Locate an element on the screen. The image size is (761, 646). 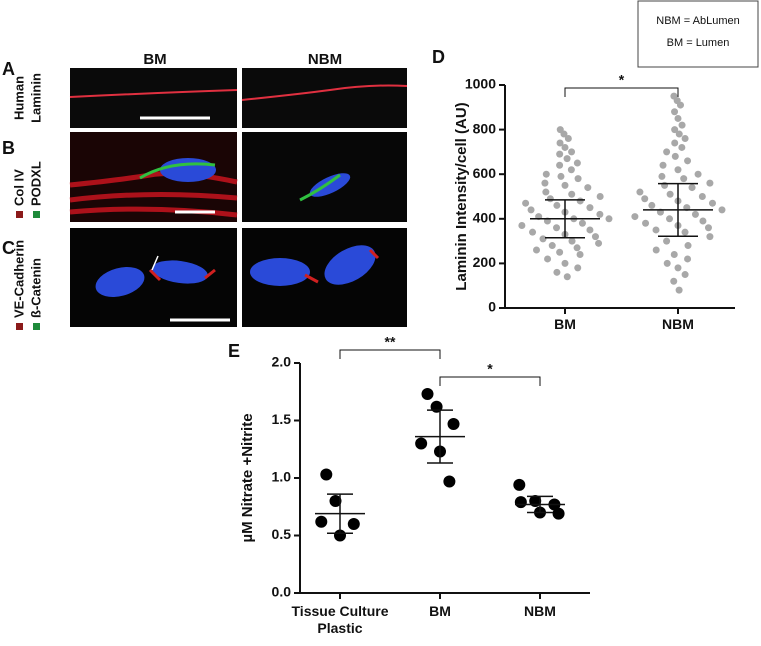
x-tick-label-box: Tissue Culture Plastic is located at coordinates (340, 619).